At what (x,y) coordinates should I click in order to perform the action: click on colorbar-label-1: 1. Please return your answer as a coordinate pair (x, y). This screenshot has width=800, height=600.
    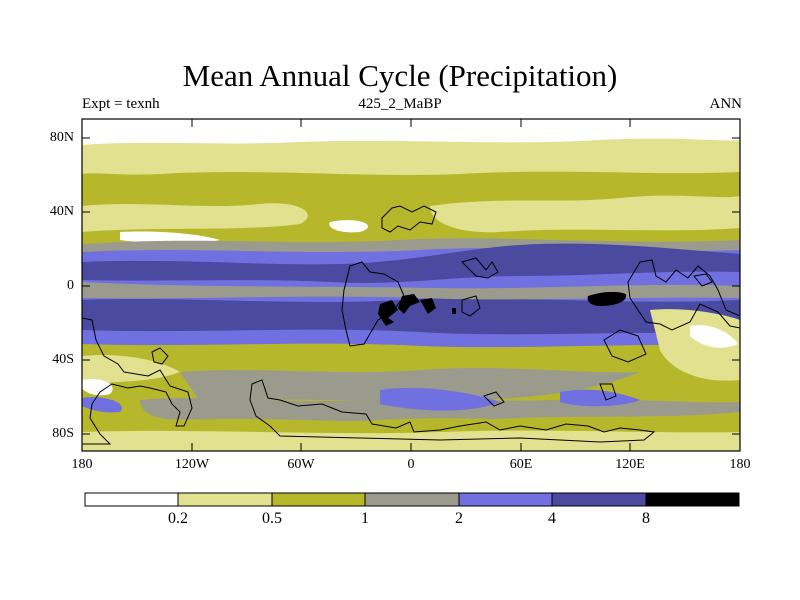
    Looking at the image, I should click on (365, 518).